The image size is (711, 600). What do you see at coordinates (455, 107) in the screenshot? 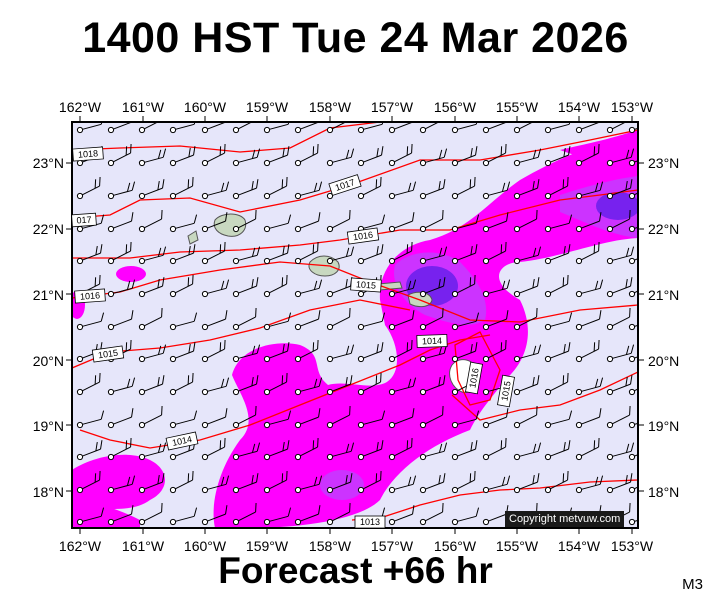
I see `x-tick-label: 156°W` at bounding box center [455, 107].